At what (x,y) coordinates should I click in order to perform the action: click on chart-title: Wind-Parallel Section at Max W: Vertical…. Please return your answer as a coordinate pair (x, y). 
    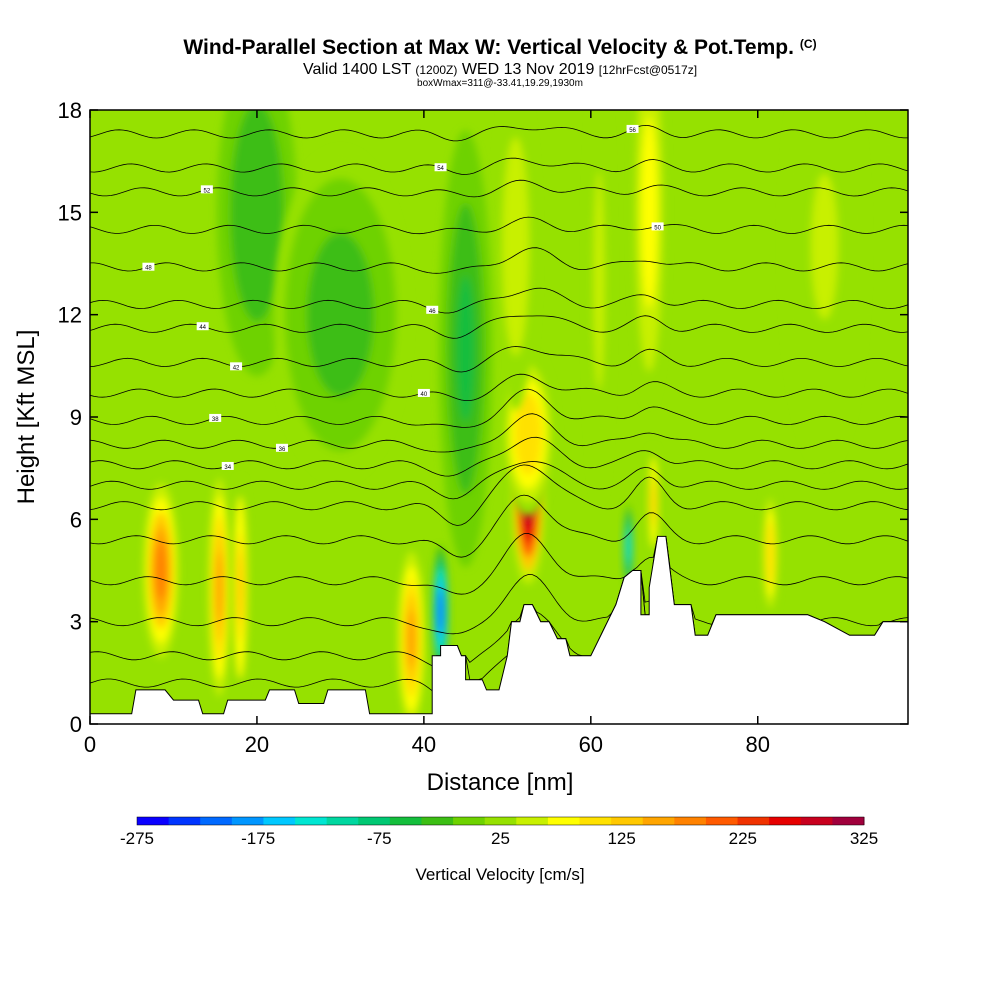
    Looking at the image, I should click on (500, 48).